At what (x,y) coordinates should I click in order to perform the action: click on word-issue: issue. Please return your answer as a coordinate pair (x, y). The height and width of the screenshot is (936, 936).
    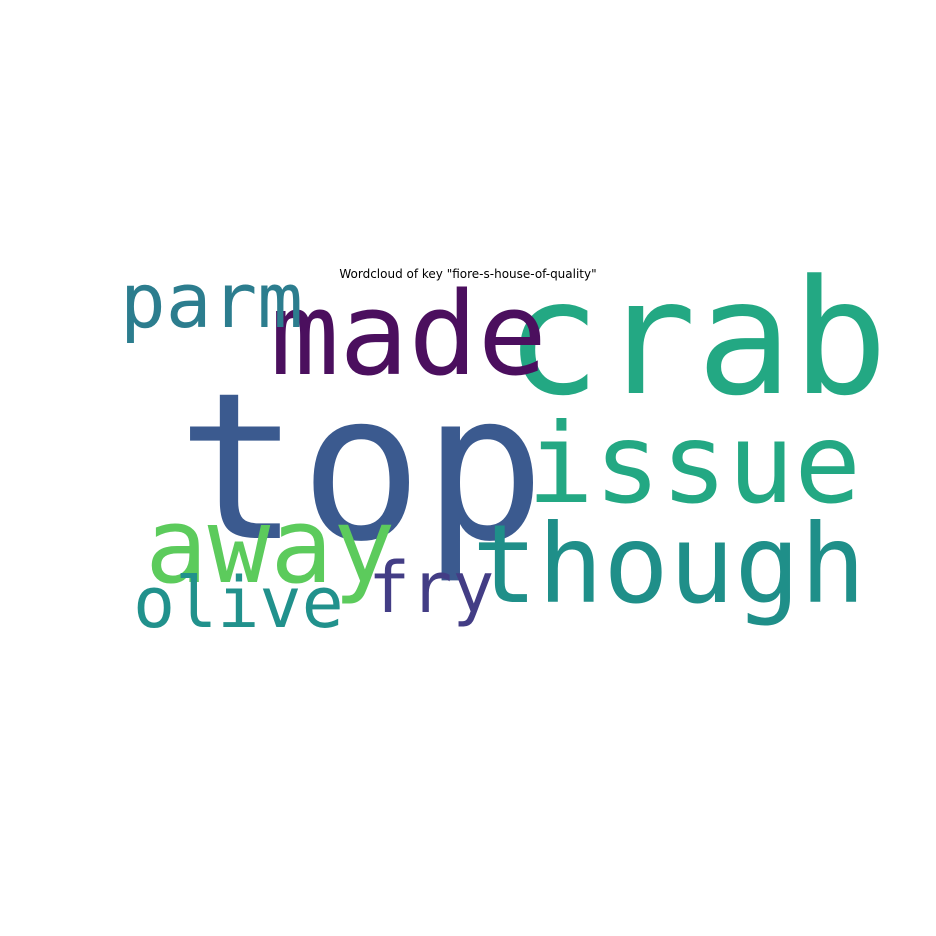
    Looking at the image, I should click on (694, 464).